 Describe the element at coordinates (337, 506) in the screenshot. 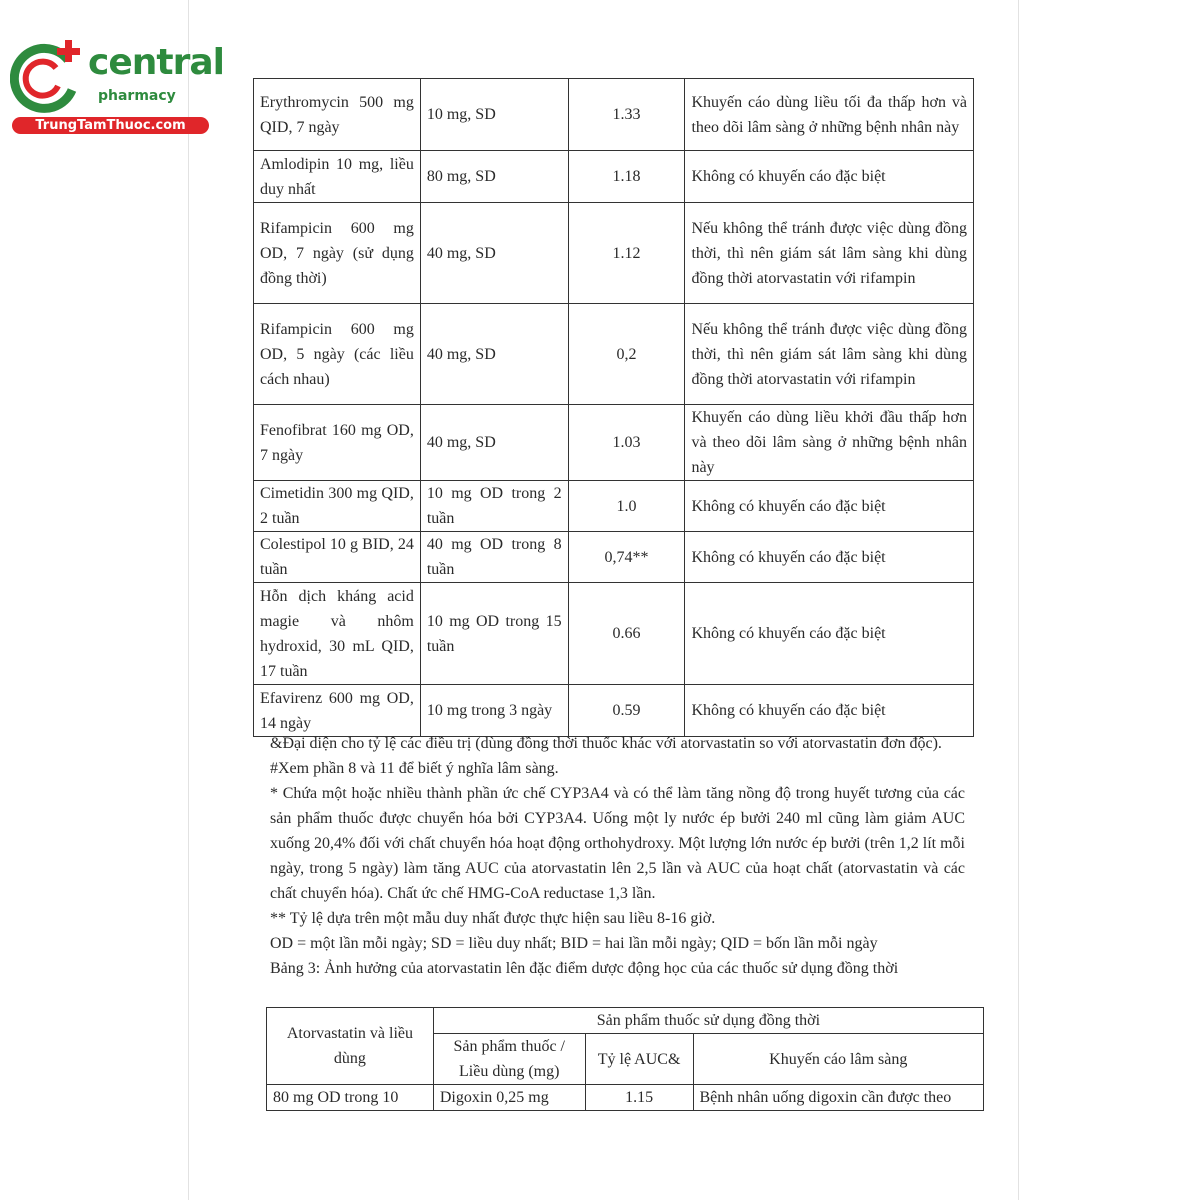

I see `cell-drug: Cimetidin 300 mg QID, 2 tuần` at that location.